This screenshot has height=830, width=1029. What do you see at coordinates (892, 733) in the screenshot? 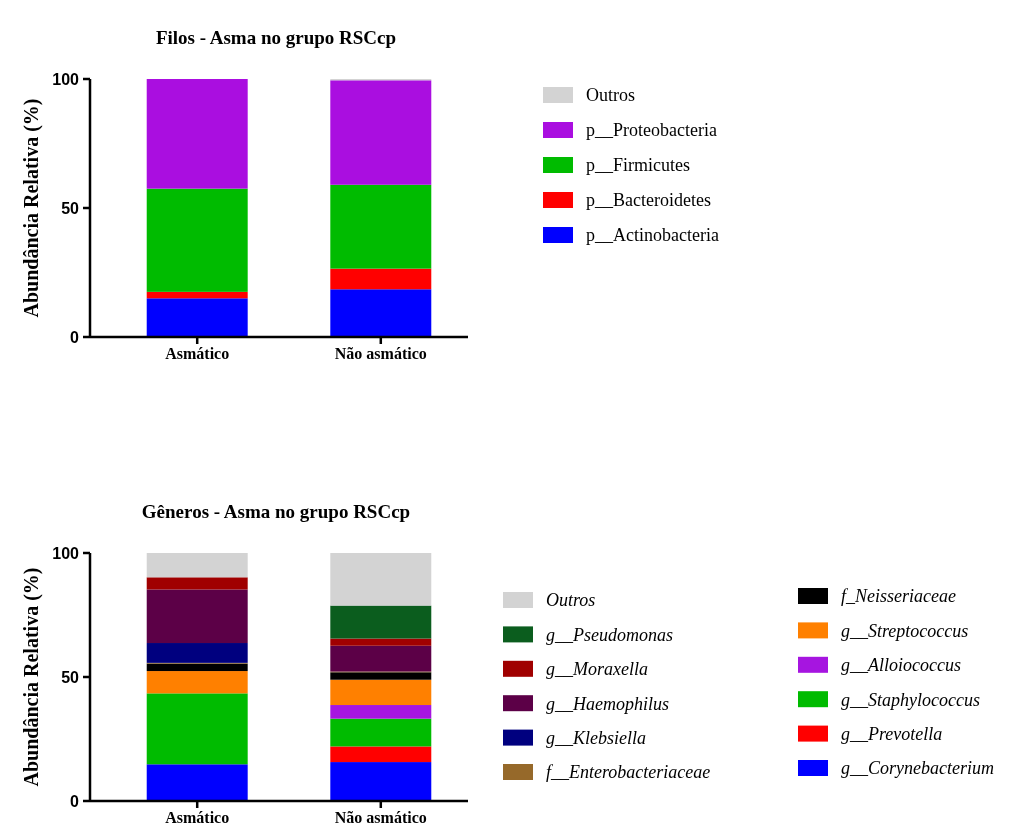
I see `legend-label: g__Prevotella` at bounding box center [892, 733].